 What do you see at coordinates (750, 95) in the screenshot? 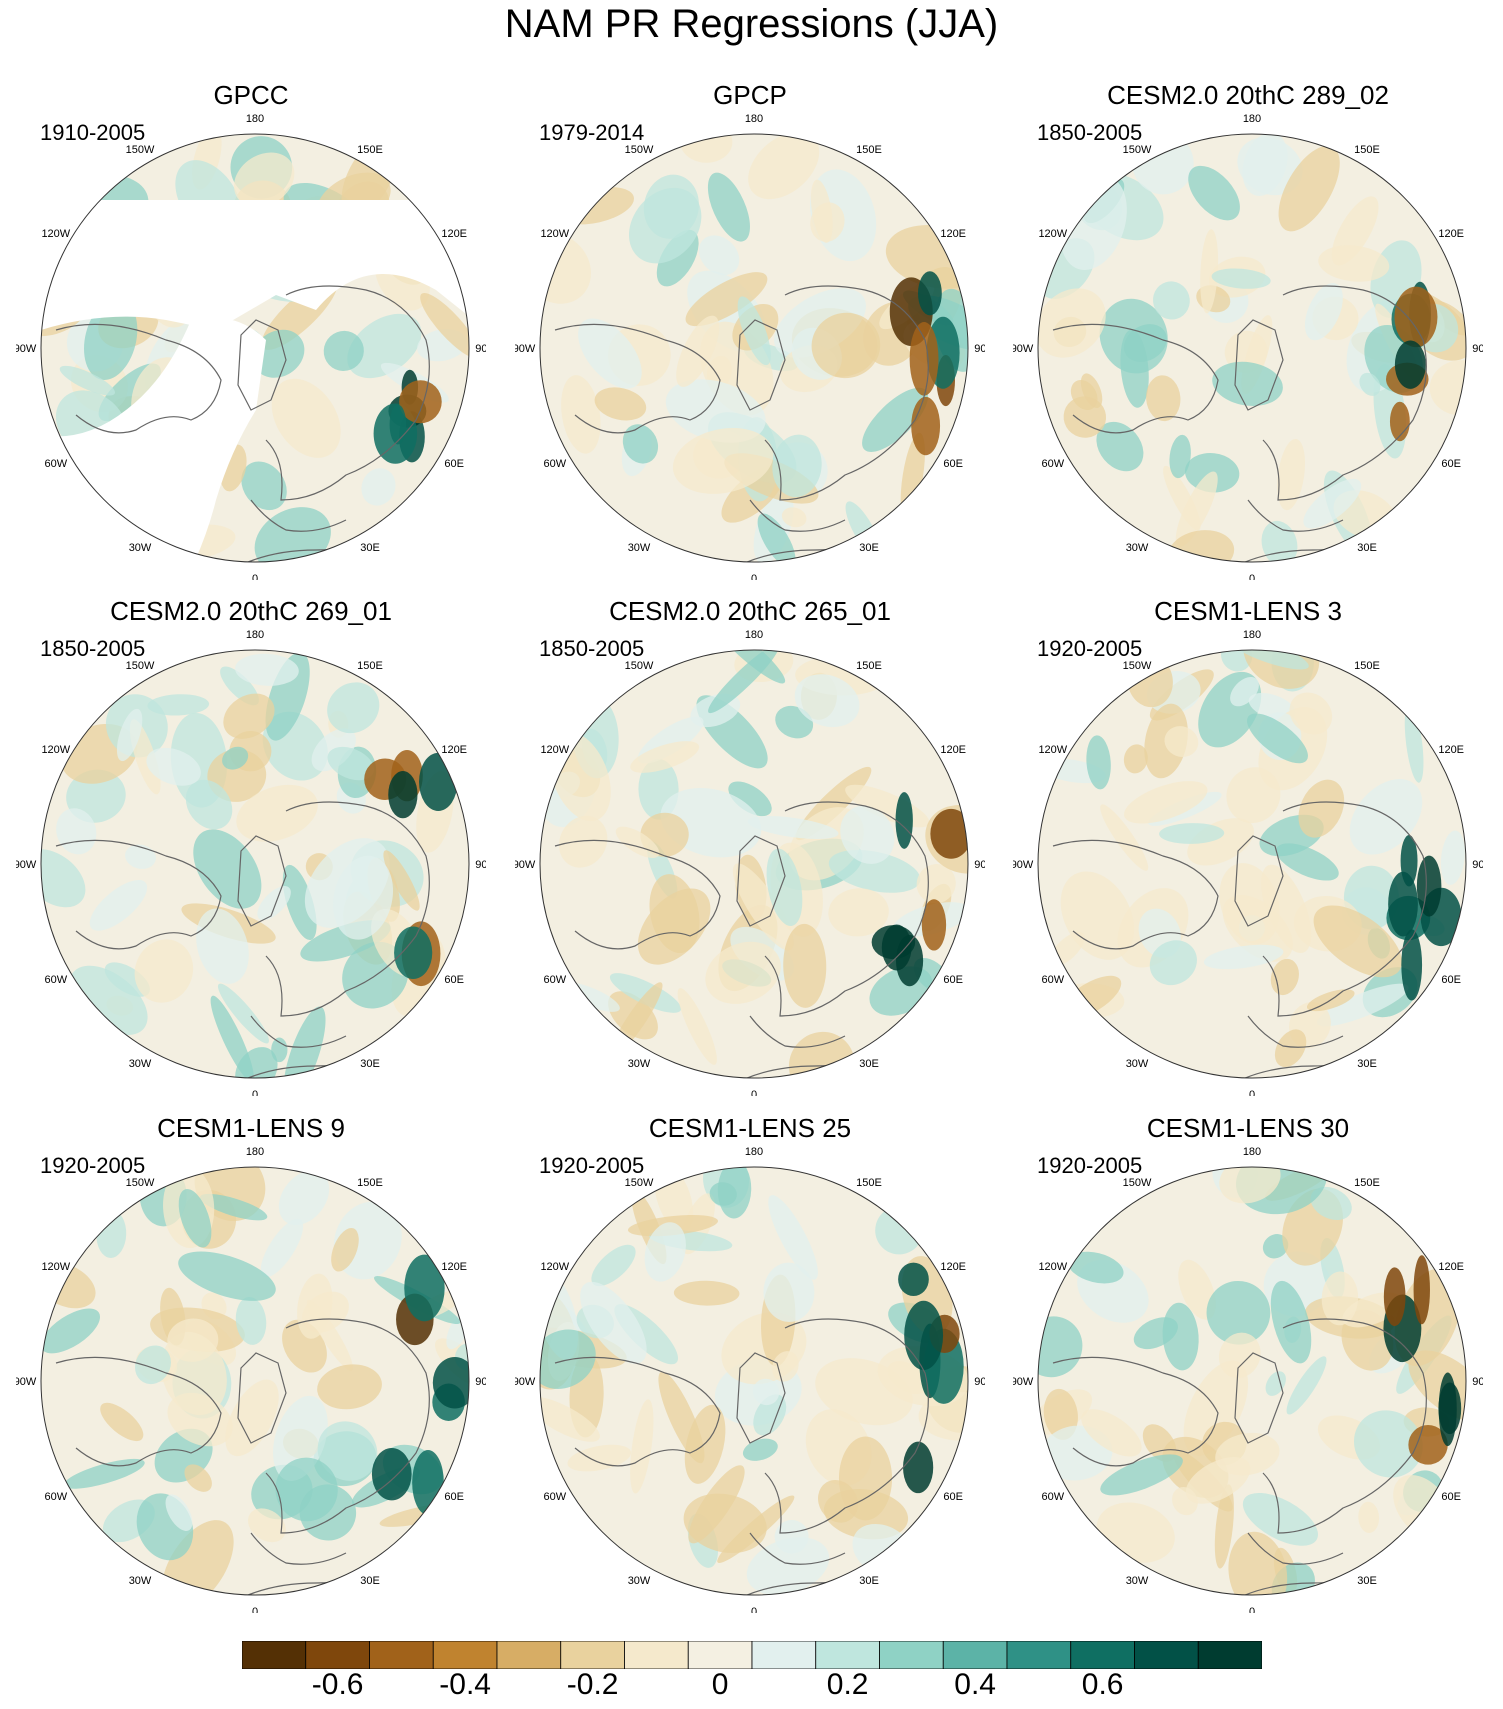
I see `panel-title: GPCP` at bounding box center [750, 95].